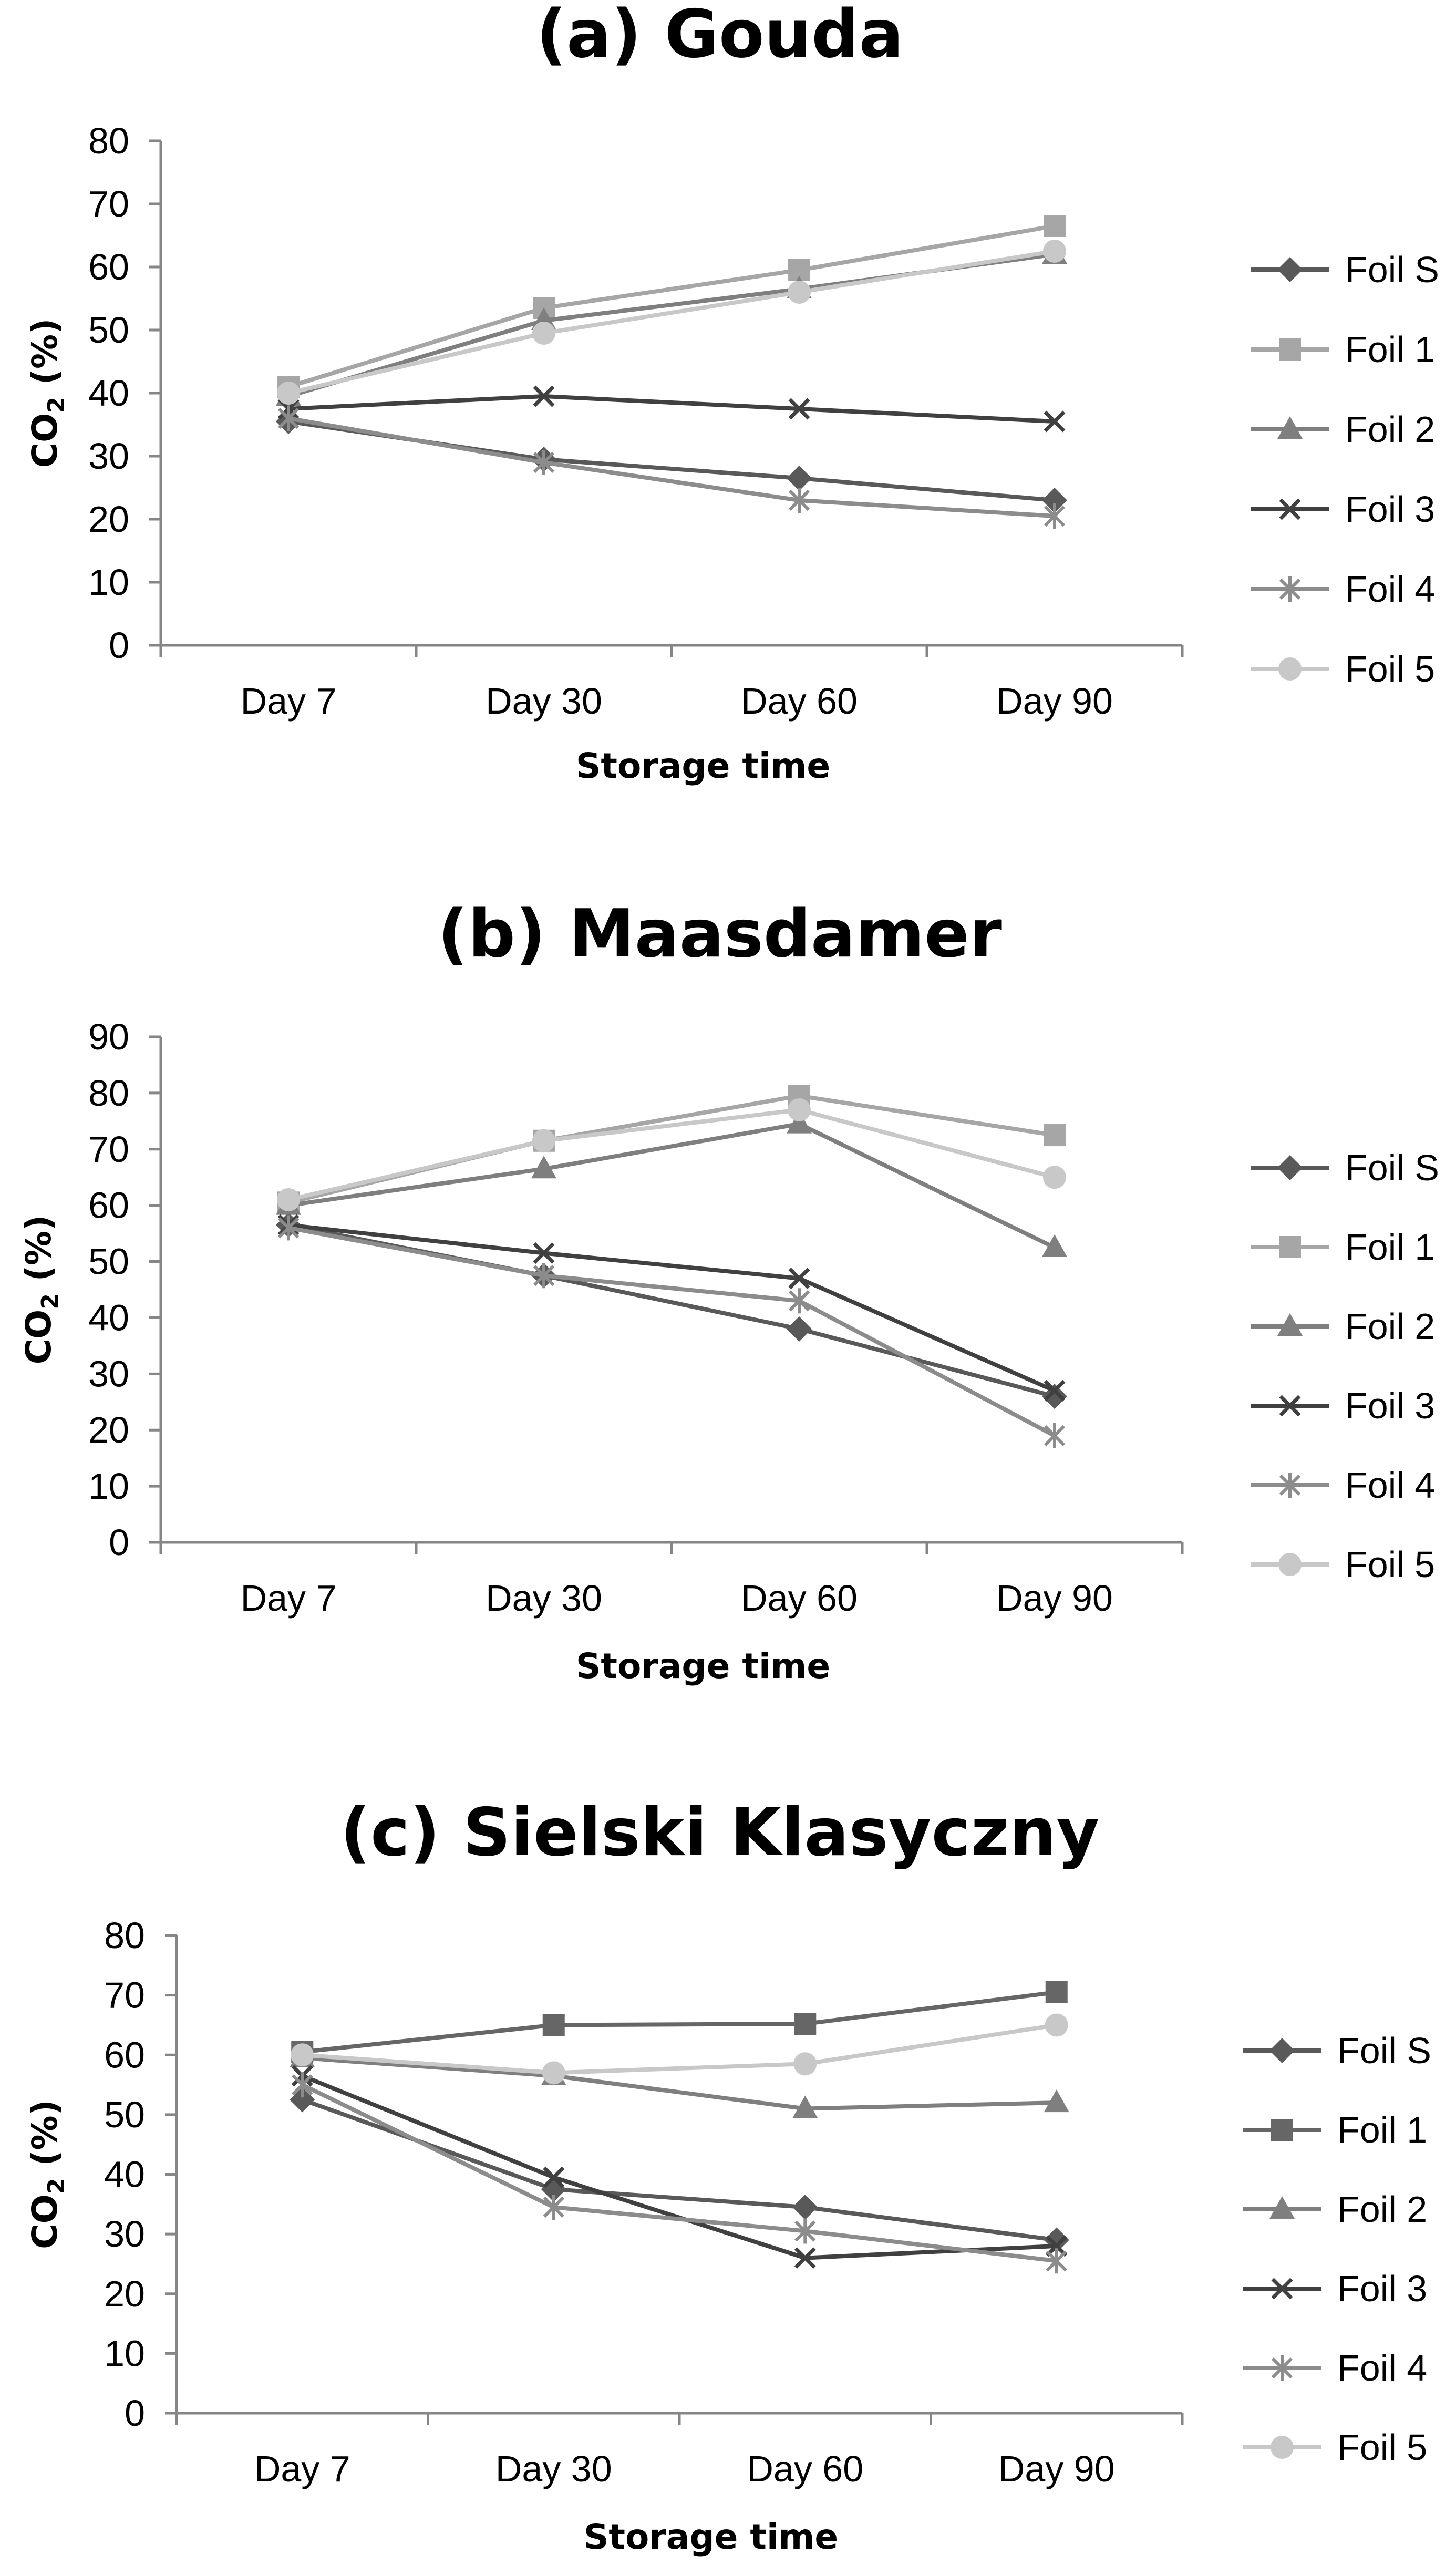  Describe the element at coordinates (720, 36) in the screenshot. I see `chart-title: (a) Gouda` at that location.